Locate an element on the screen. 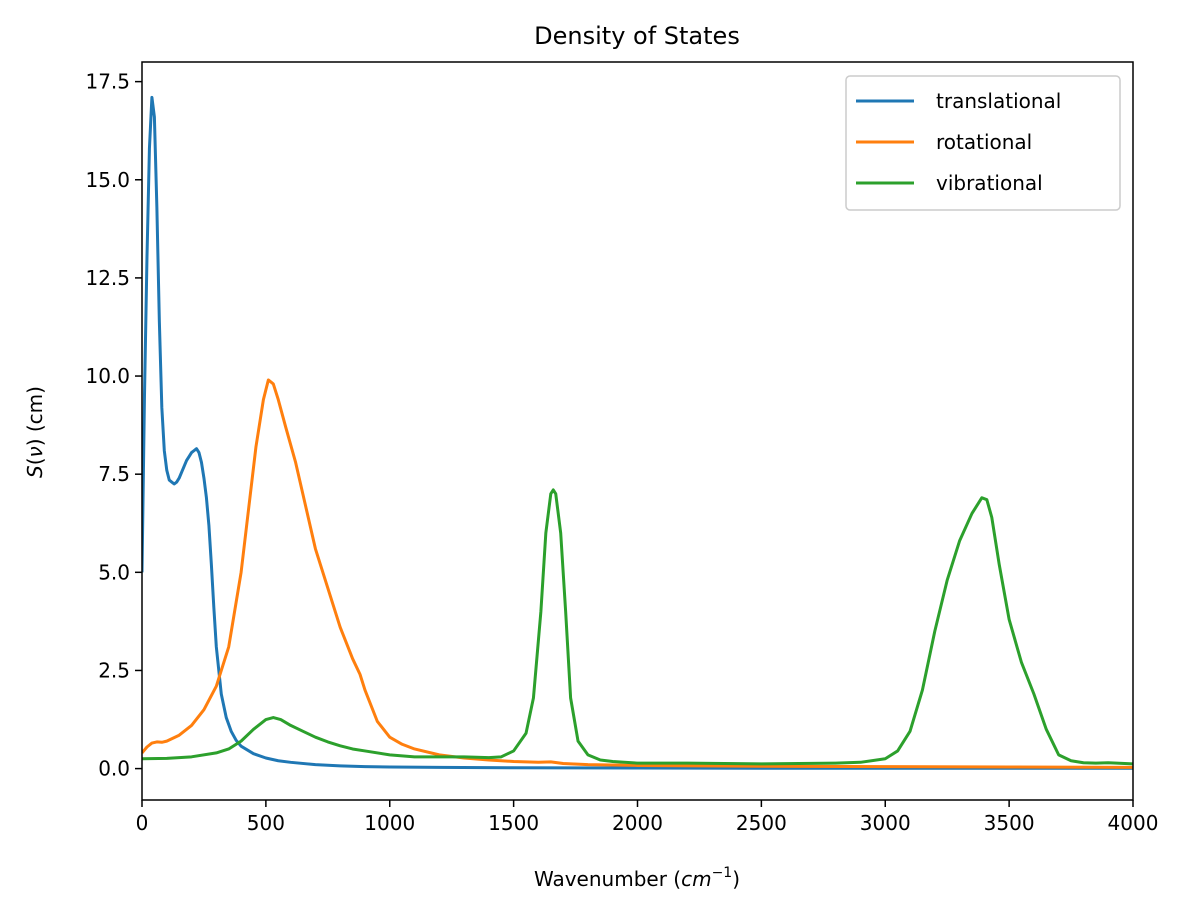 The image size is (1188, 913). legend: translational rotational vibrational is located at coordinates (983, 143).